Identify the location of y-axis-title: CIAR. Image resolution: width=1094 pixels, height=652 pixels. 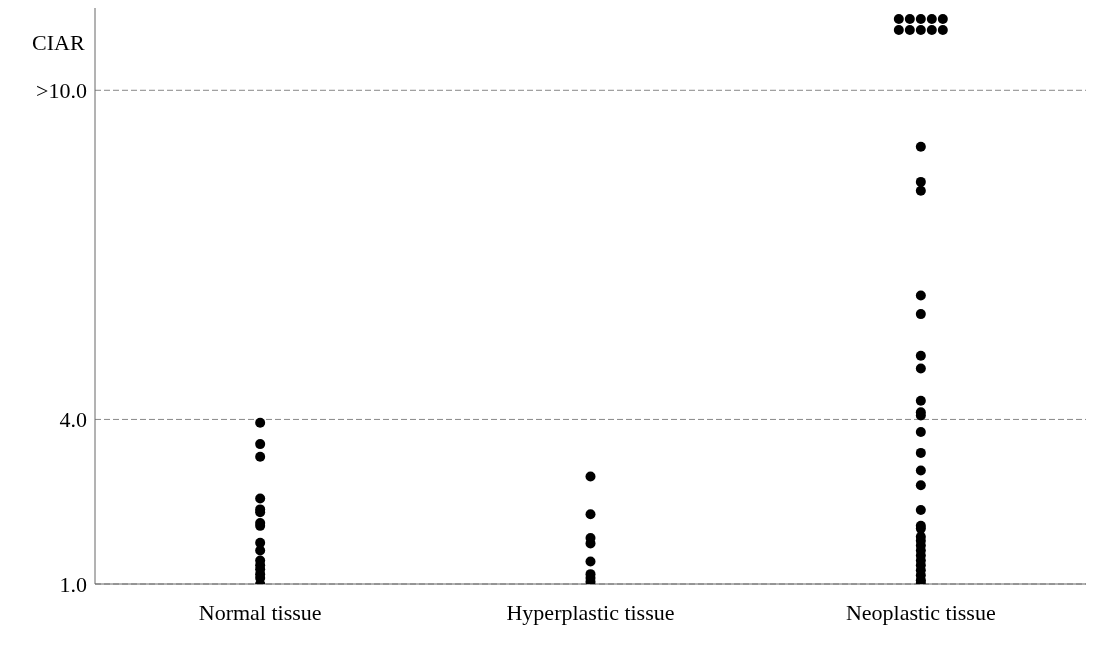
(58, 43).